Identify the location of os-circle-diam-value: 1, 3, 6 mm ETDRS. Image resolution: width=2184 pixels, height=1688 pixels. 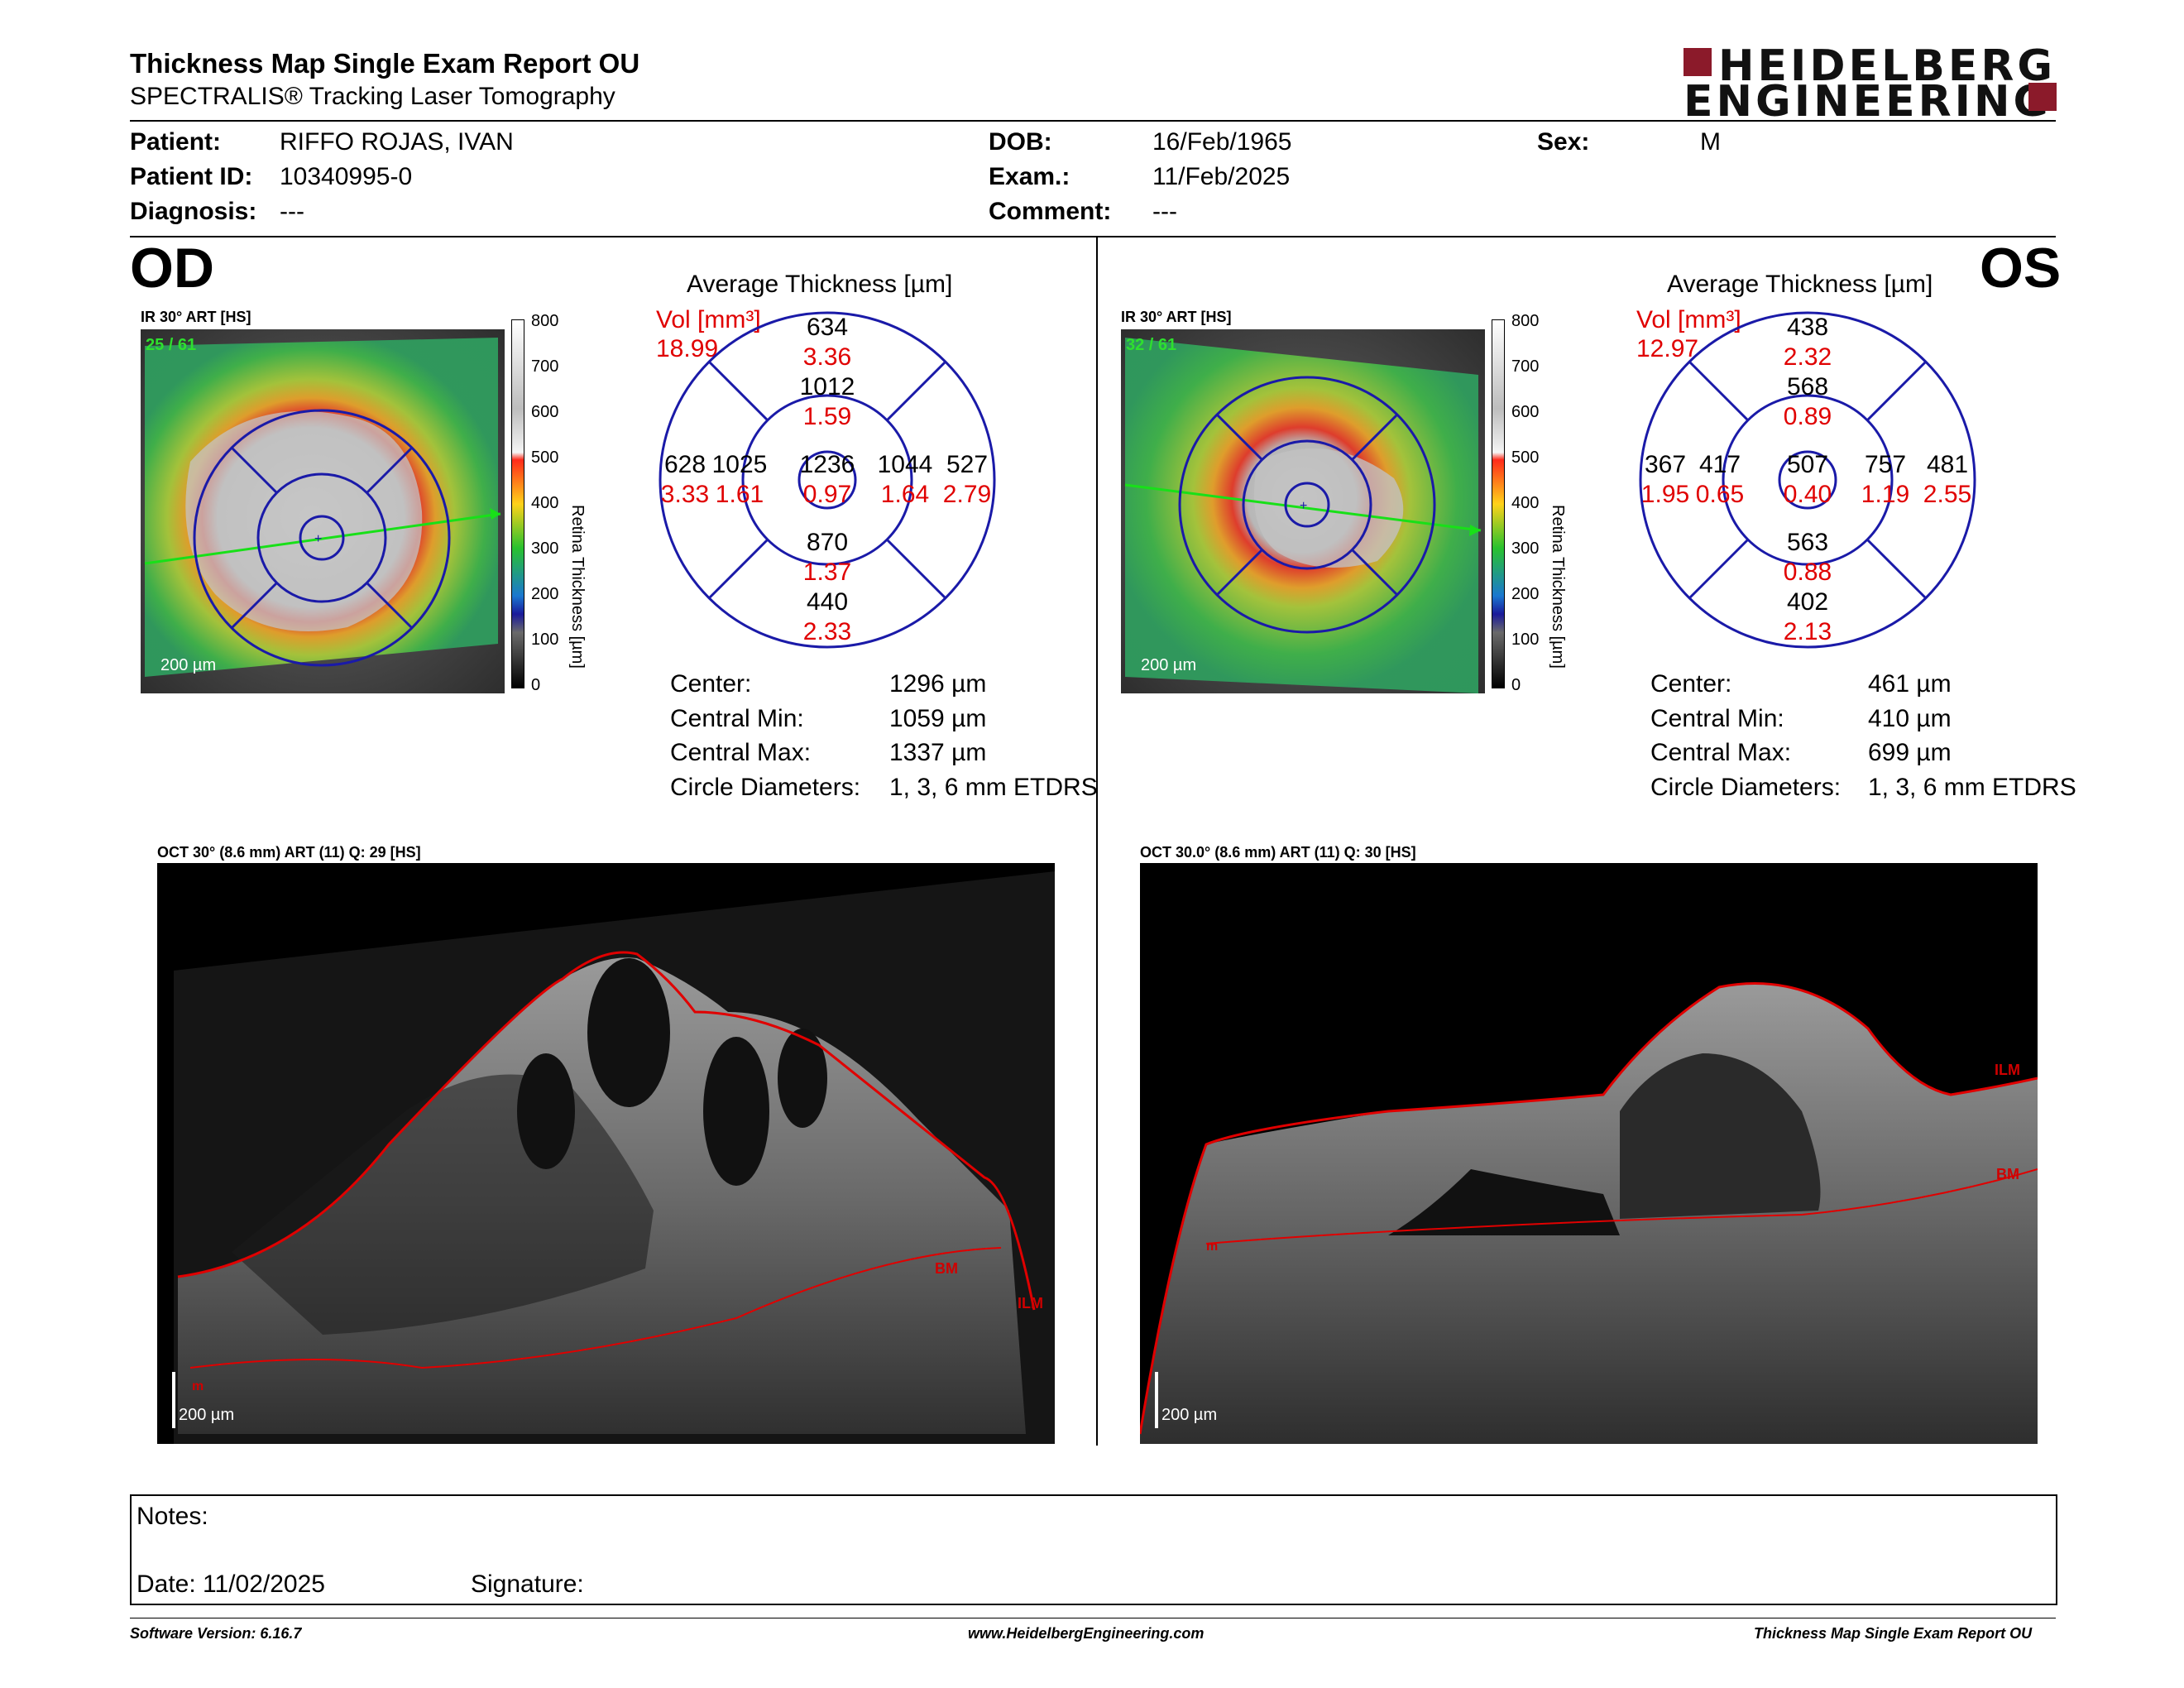
(1972, 787).